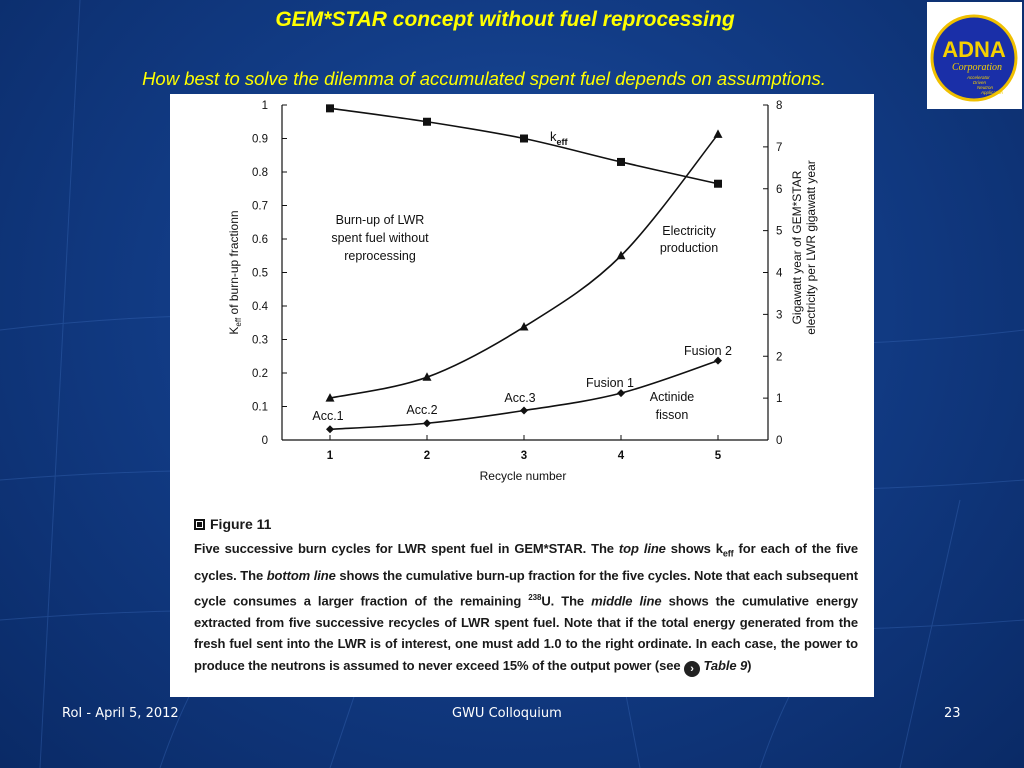 The width and height of the screenshot is (1024, 768). I want to click on y-left-tick-label: 0.8, so click(260, 173).